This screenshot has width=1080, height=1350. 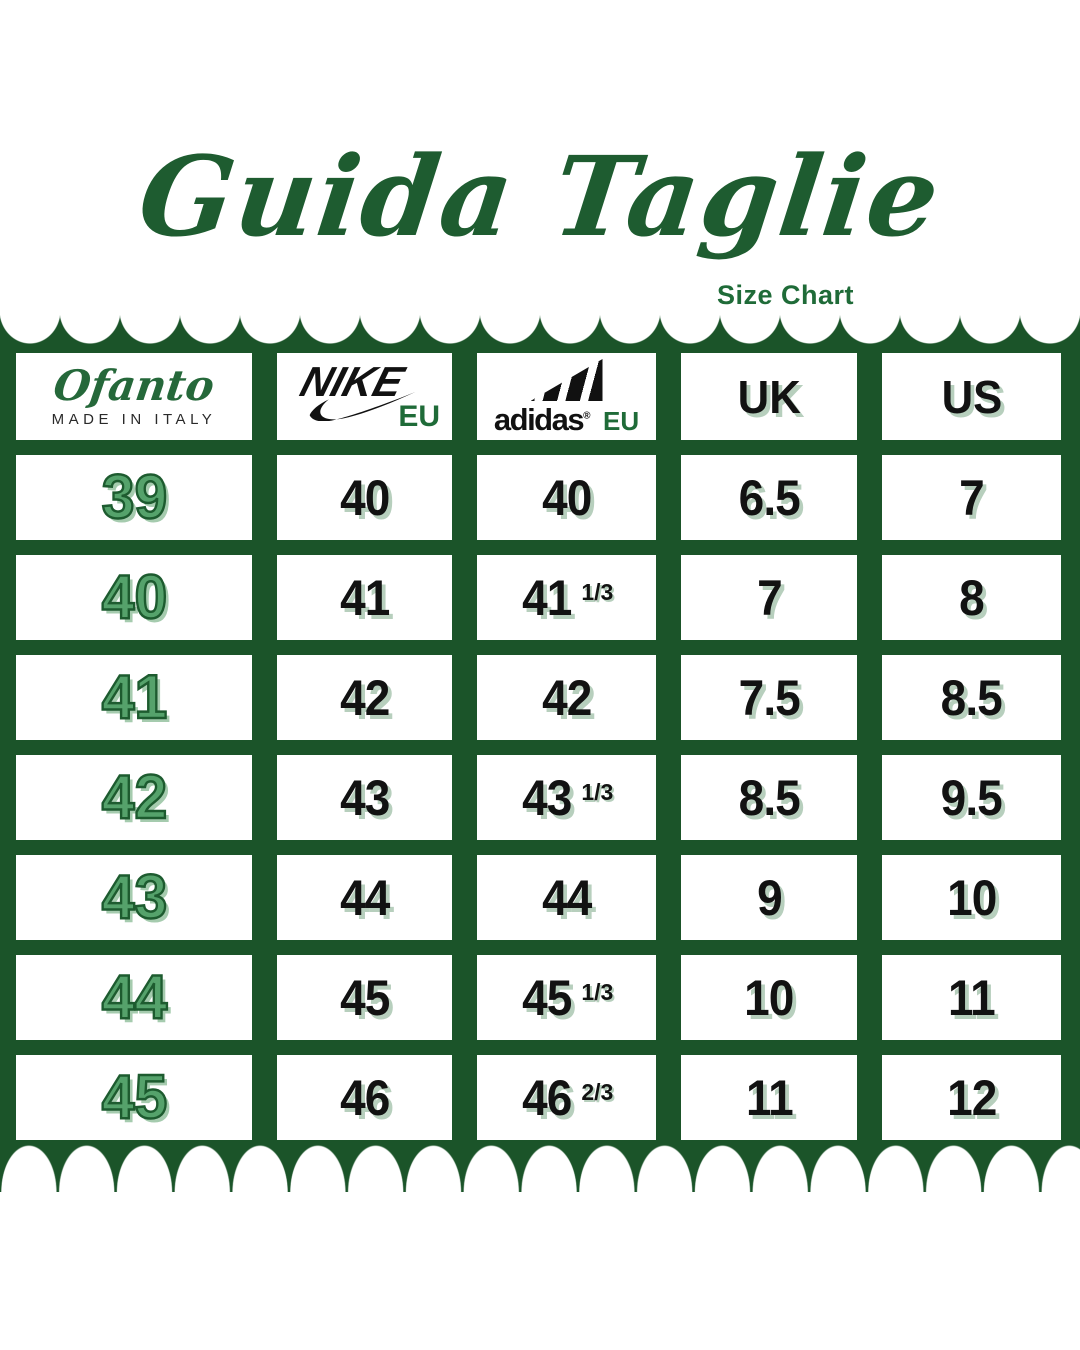 I want to click on uk-size-value: 9, so click(x=769, y=897).